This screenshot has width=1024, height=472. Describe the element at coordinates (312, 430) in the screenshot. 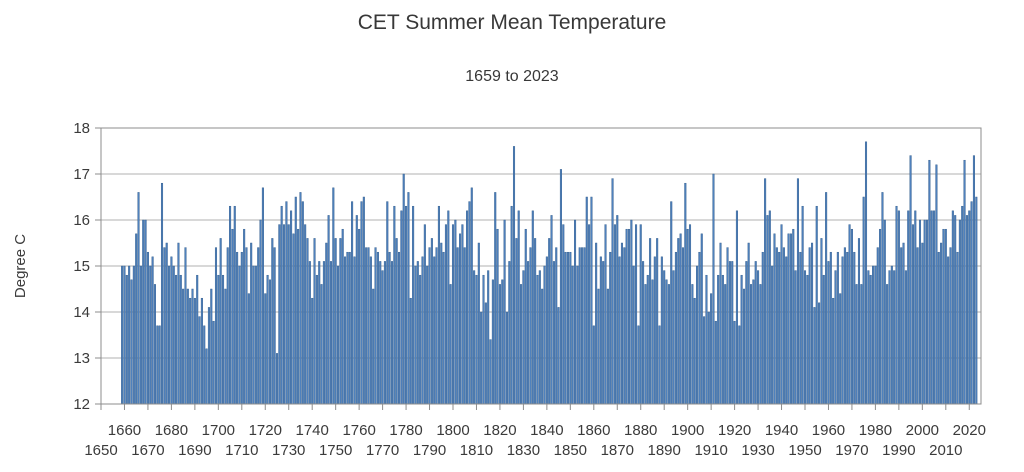

I see `x-tick-label-row1: 1740` at that location.